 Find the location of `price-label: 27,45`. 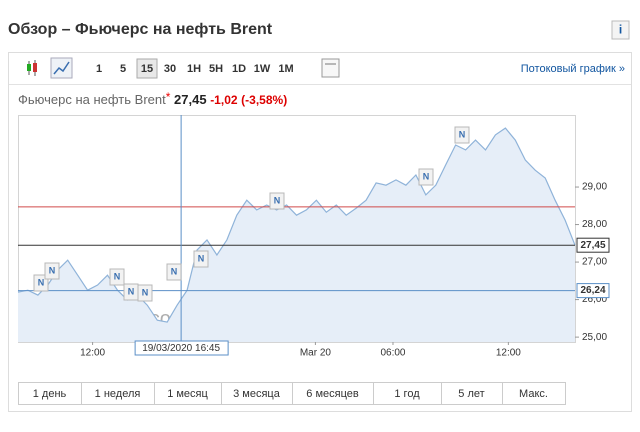

price-label: 27,45 is located at coordinates (592, 245).